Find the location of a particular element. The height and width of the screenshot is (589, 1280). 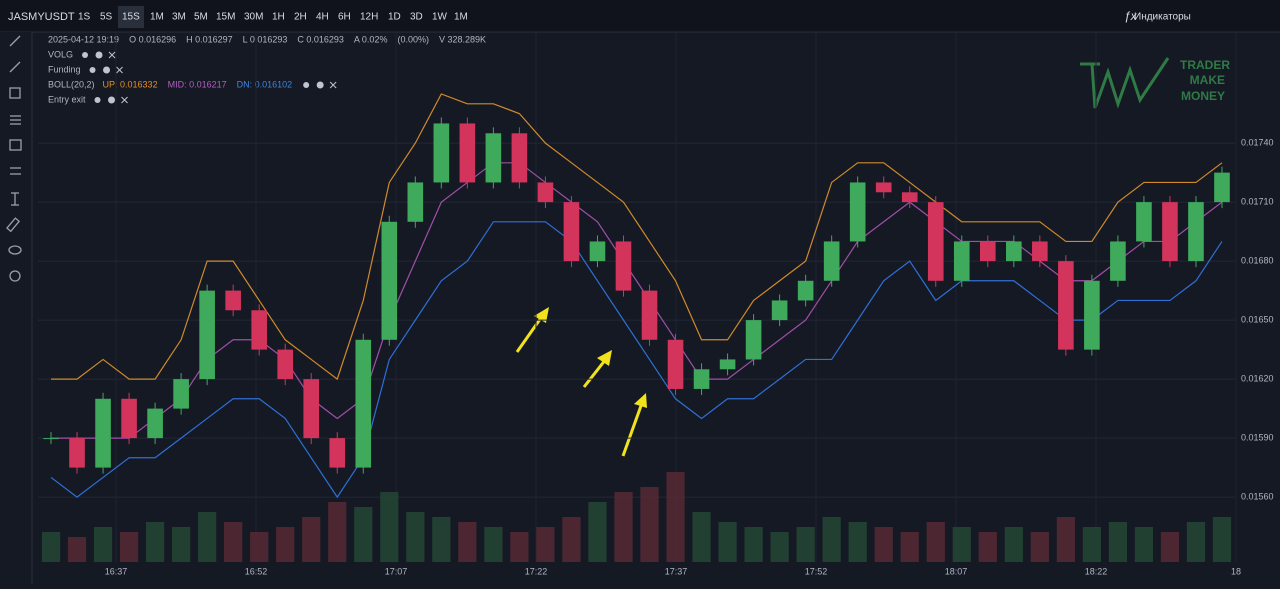

y-tick-label: 0.01650 is located at coordinates (1257, 319).